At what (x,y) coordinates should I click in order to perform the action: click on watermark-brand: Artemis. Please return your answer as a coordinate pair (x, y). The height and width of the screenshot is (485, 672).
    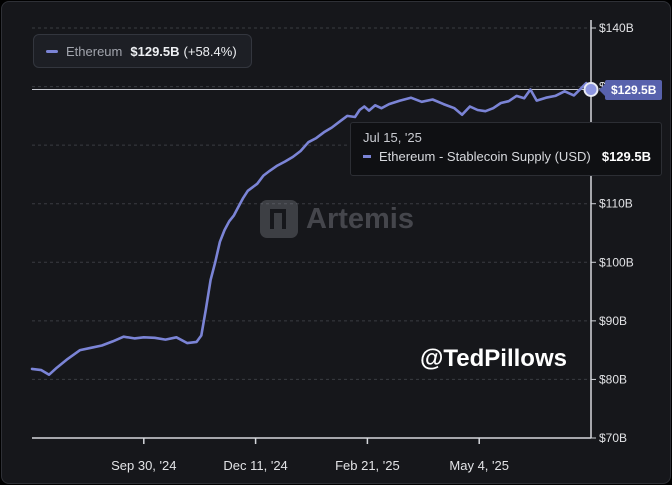
    Looking at the image, I should click on (360, 218).